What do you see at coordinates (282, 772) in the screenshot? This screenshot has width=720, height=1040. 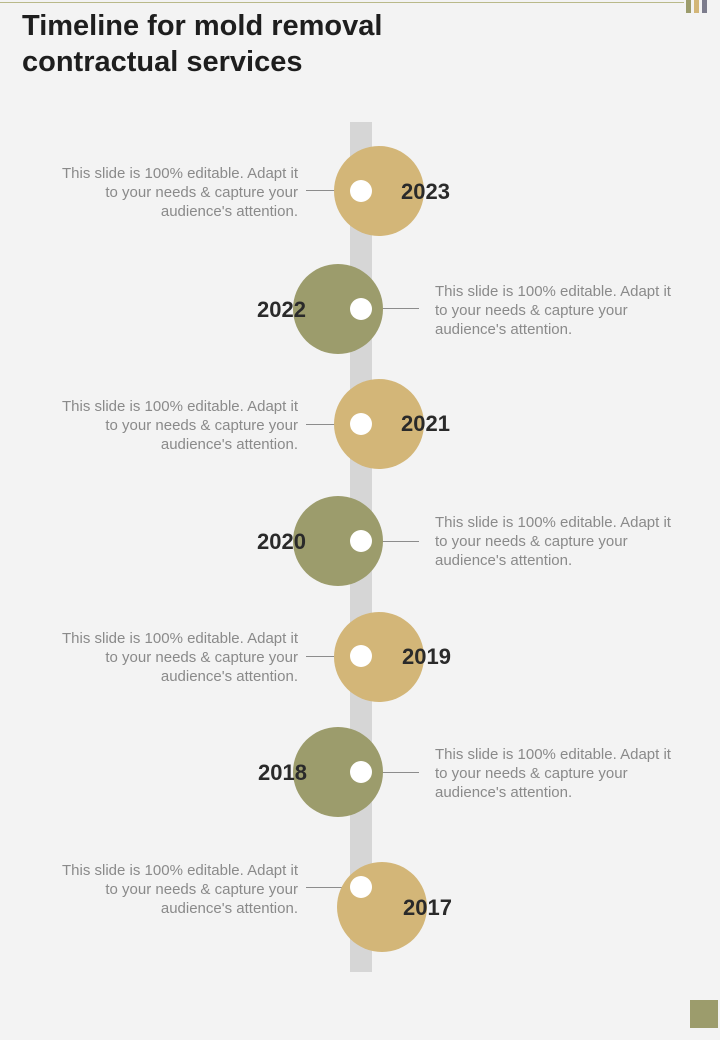 I see `milestone-year: 2018` at bounding box center [282, 772].